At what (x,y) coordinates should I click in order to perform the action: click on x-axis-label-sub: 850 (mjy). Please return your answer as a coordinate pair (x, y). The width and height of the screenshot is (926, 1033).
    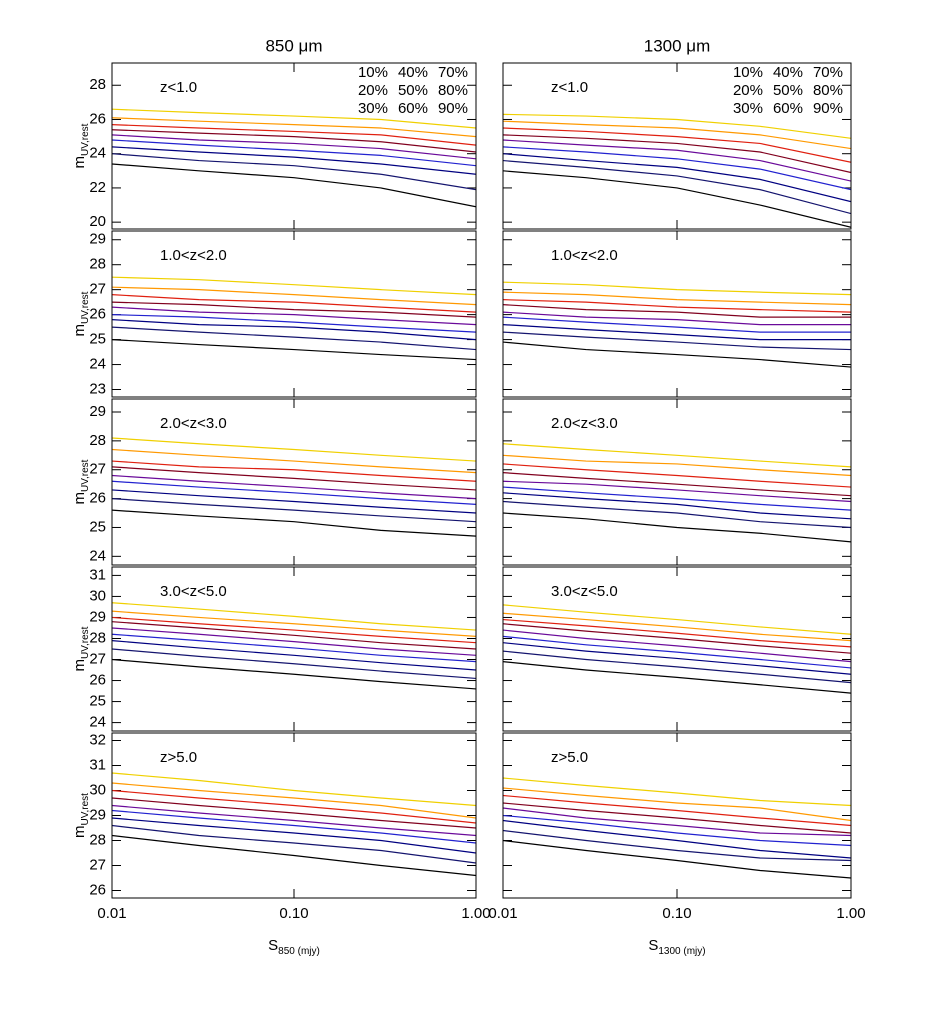
    Looking at the image, I should click on (299, 951).